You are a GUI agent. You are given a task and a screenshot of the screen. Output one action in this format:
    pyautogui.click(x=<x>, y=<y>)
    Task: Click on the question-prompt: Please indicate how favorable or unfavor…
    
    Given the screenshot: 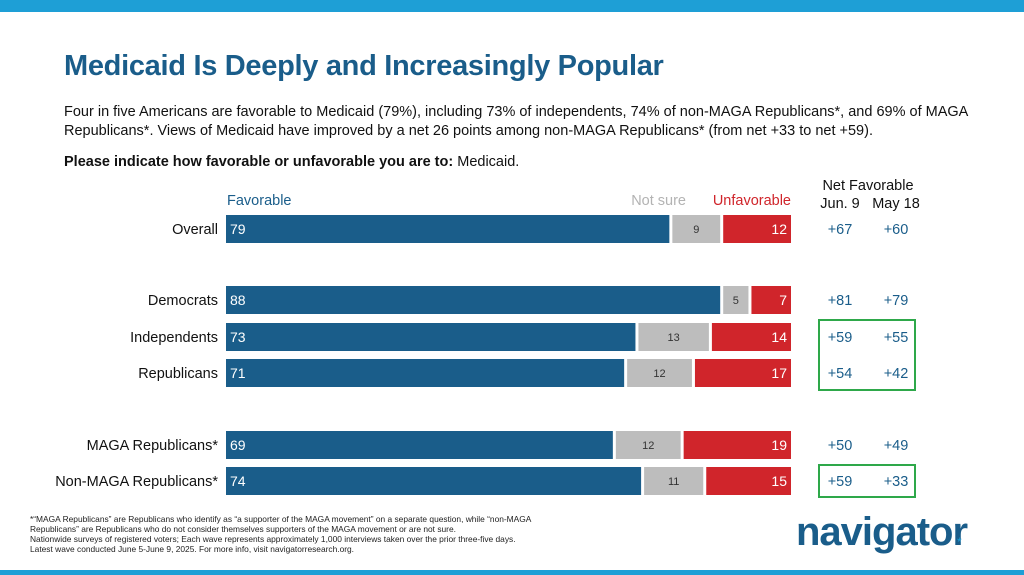 What is the action you would take?
    pyautogui.click(x=259, y=162)
    